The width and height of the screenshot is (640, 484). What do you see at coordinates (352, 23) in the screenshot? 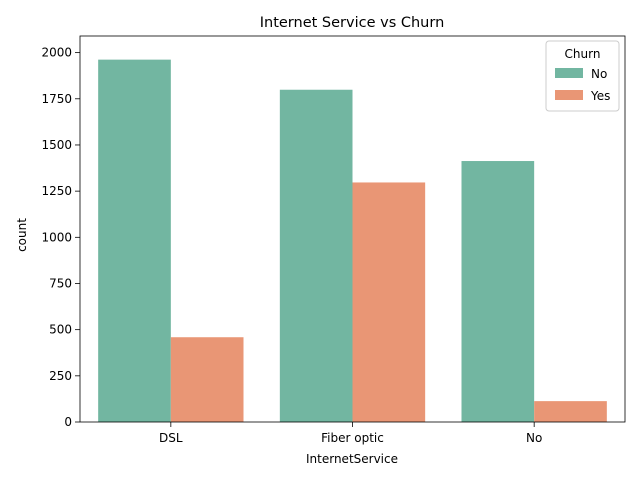
I see `chart-title: Internet Service vs Churn` at bounding box center [352, 23].